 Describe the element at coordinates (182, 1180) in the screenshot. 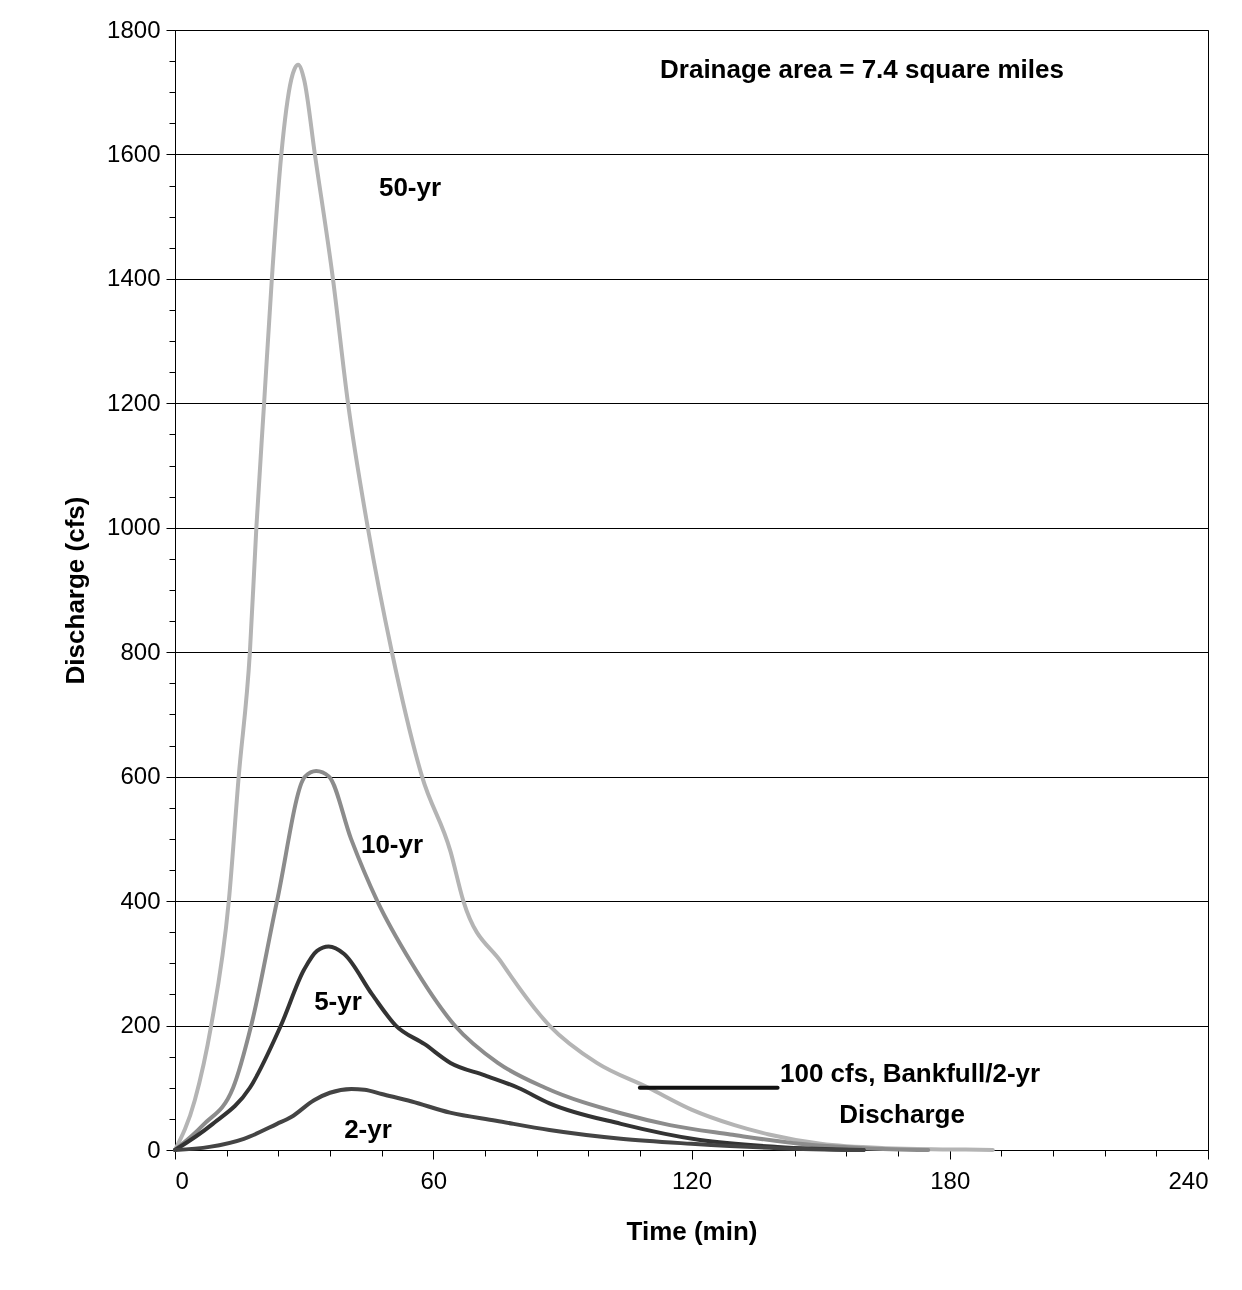

I see `x-tick-label: 0` at that location.